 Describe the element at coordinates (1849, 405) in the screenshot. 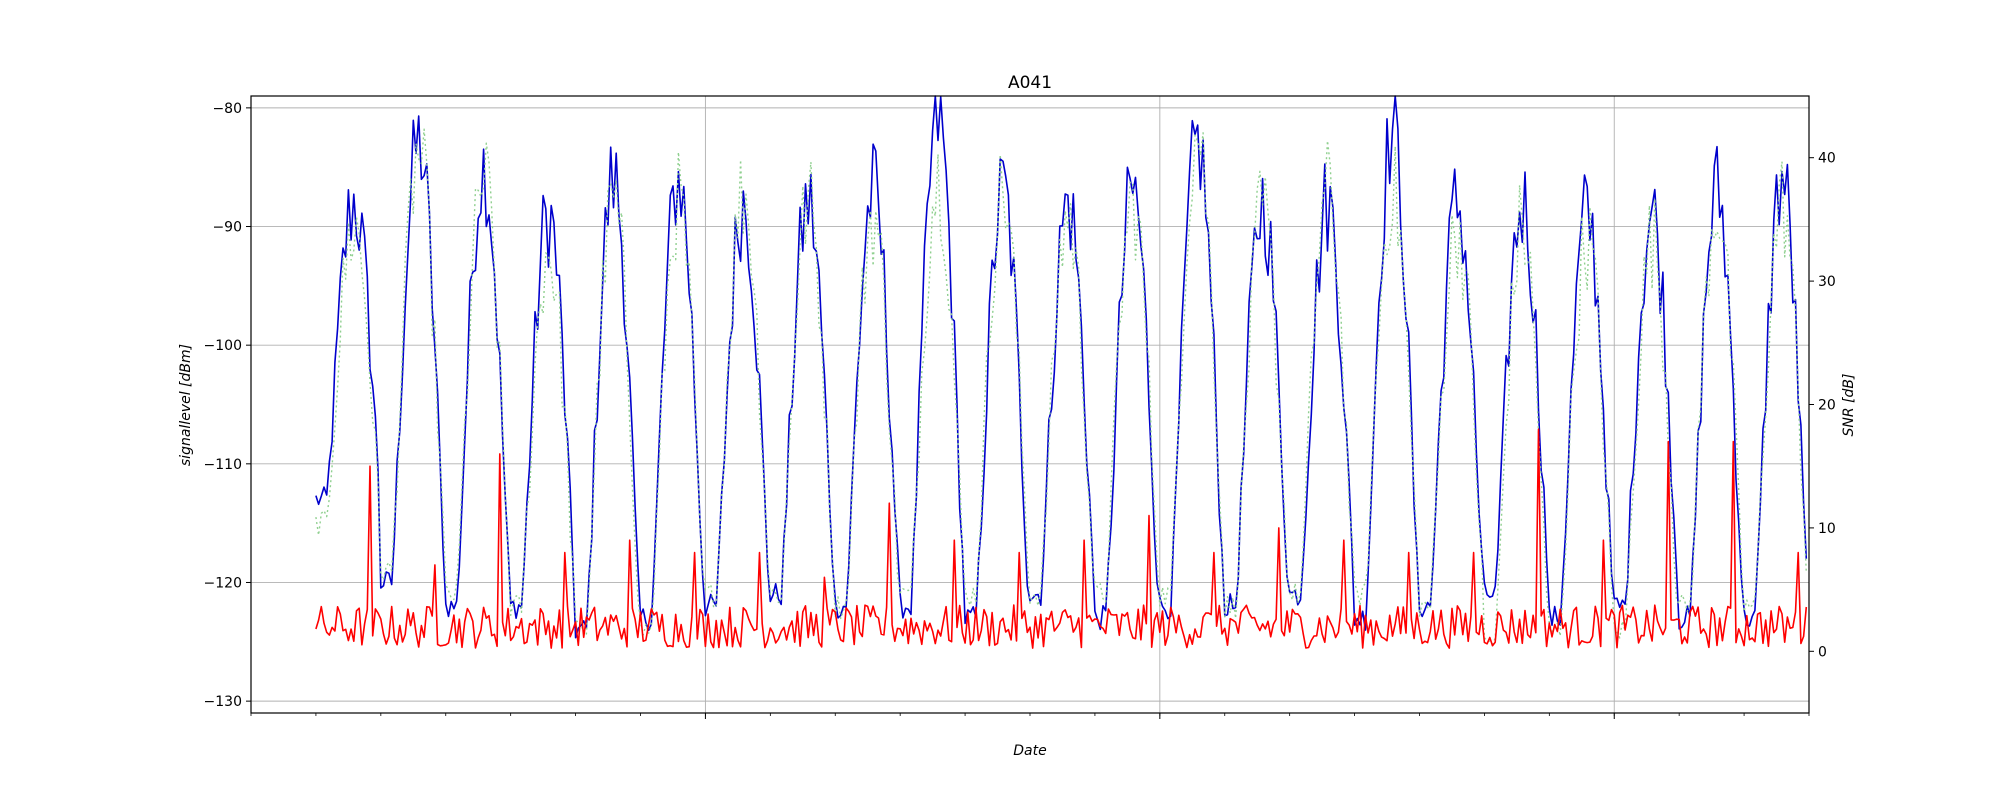

I see `y-axis-label-right: SNR [dB]` at that location.